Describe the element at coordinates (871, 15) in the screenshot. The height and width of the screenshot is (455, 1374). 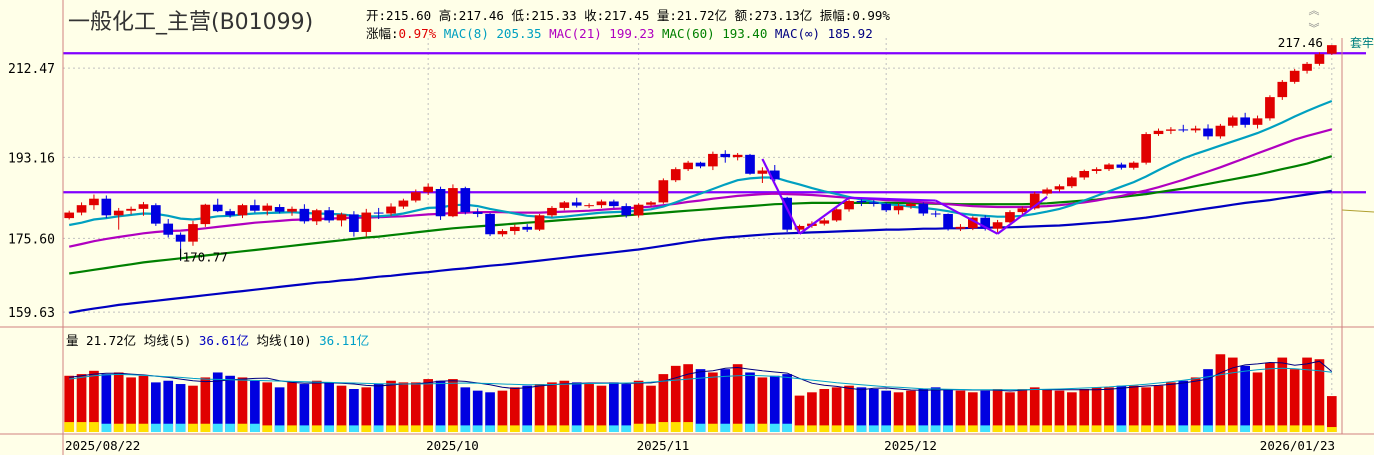
I see `amp-value: 0.99%` at that location.